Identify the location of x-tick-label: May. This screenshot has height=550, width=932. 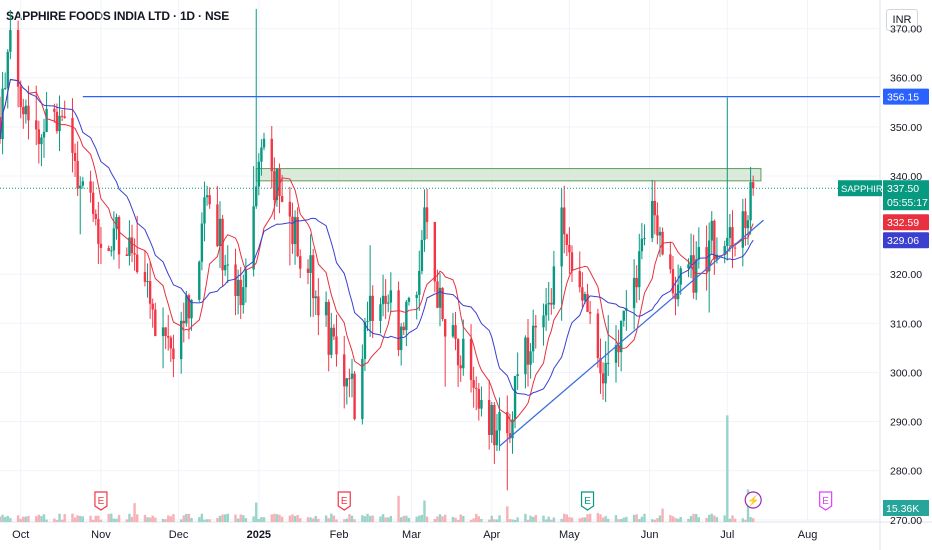
(569, 535).